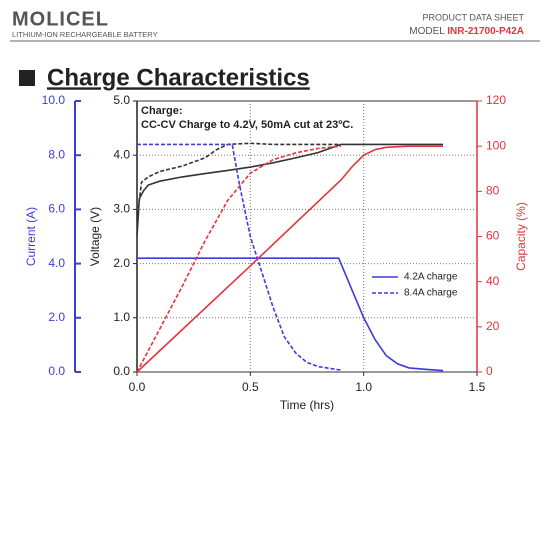 This screenshot has width=550, height=555. Describe the element at coordinates (496, 145) in the screenshot. I see `y2-tick-label: 100` at that location.